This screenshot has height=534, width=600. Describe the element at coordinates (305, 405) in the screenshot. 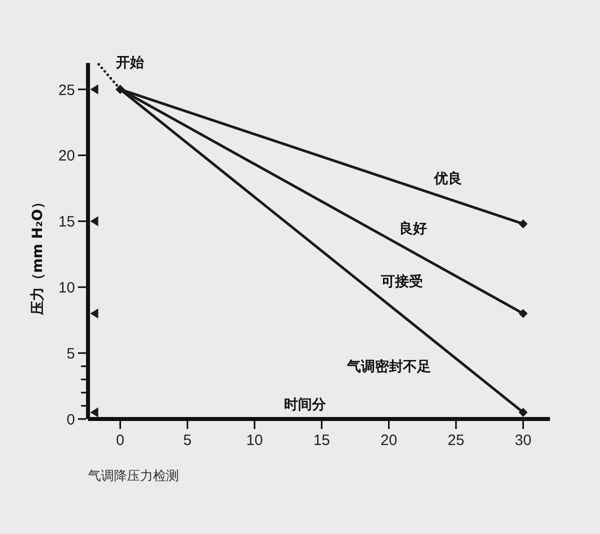

I see `x-axis-title: 时间分` at that location.